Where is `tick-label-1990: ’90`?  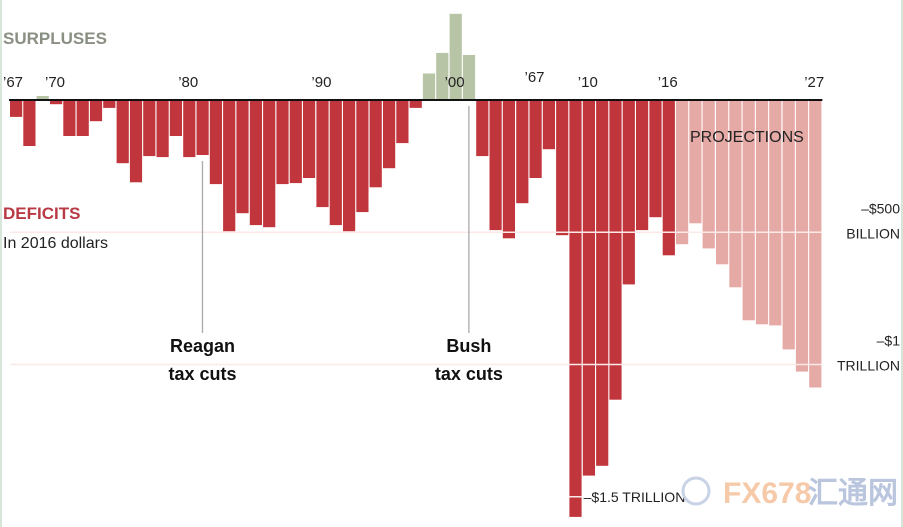
tick-label-1990: ’90 is located at coordinates (321, 82).